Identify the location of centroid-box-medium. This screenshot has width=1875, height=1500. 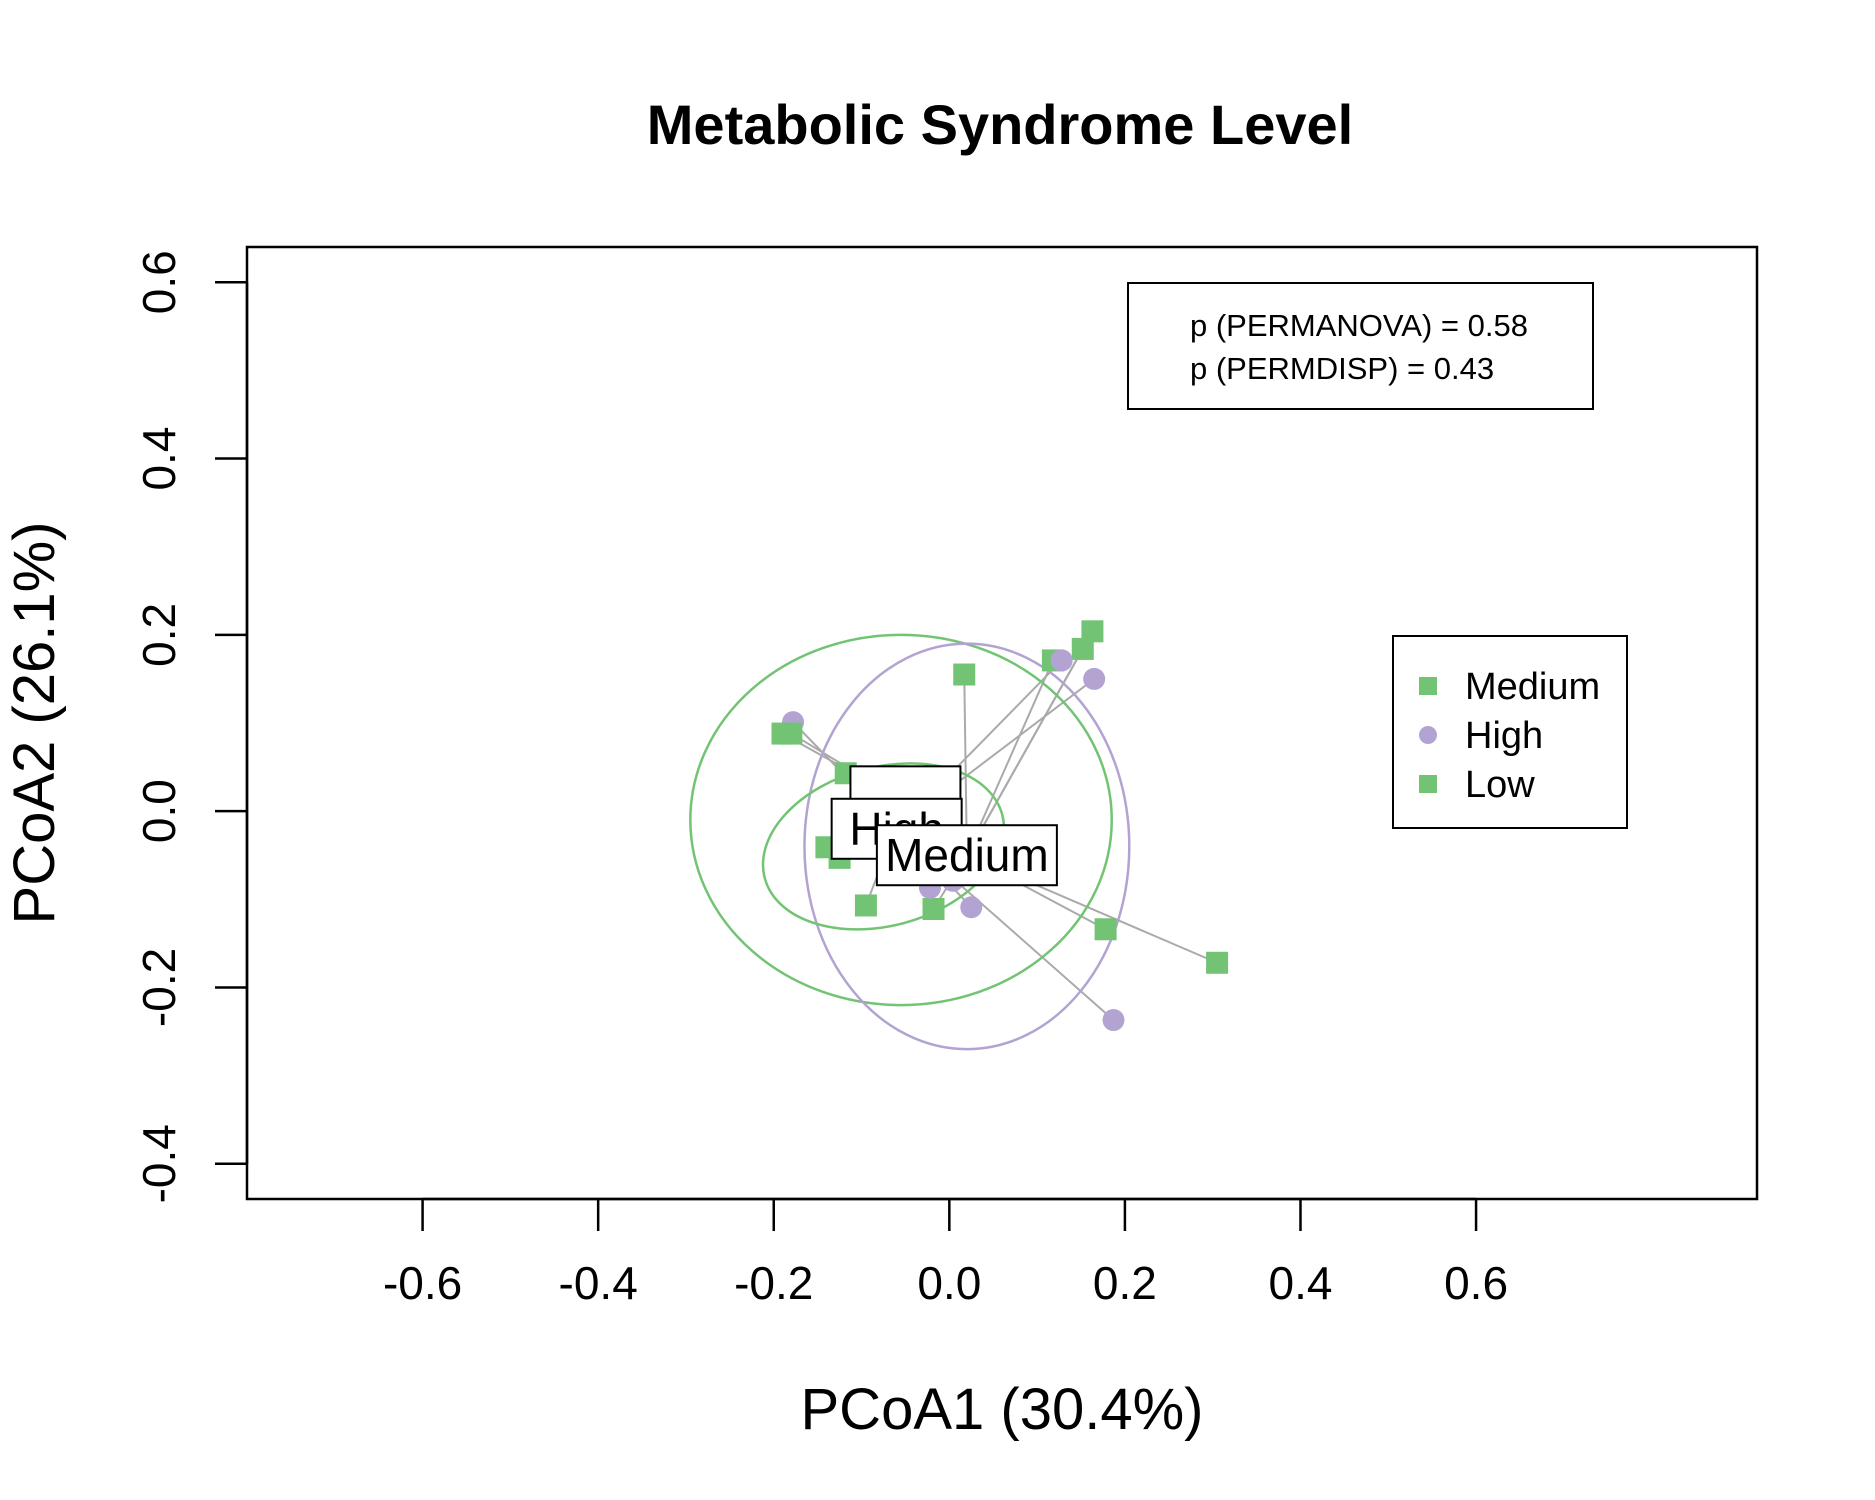
(966, 855).